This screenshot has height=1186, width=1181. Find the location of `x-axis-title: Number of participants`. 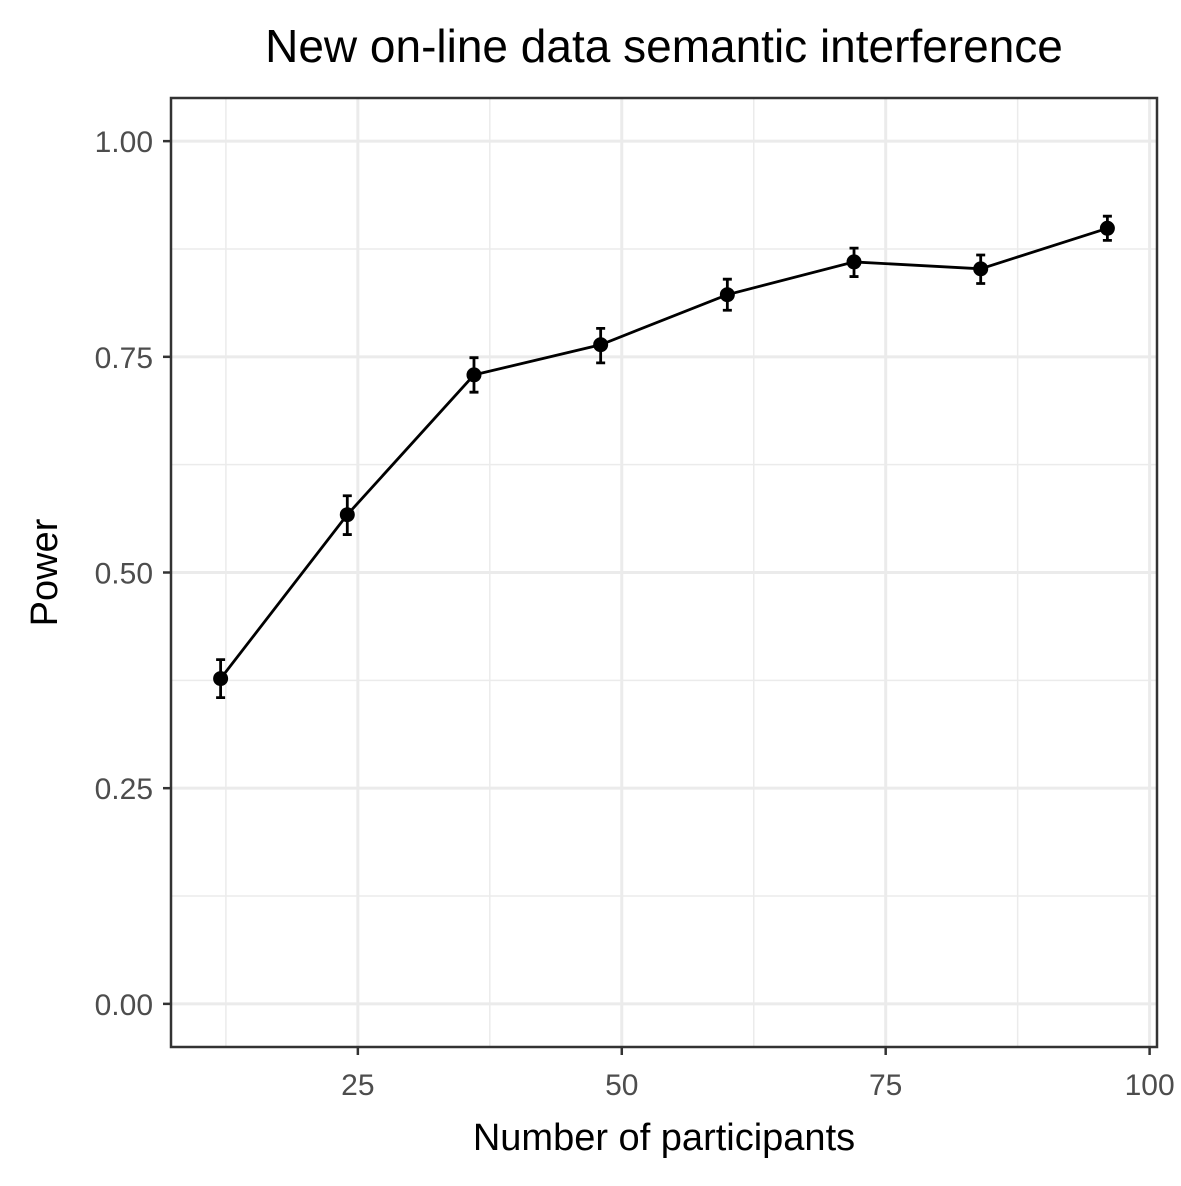

x-axis-title: Number of participants is located at coordinates (664, 1138).